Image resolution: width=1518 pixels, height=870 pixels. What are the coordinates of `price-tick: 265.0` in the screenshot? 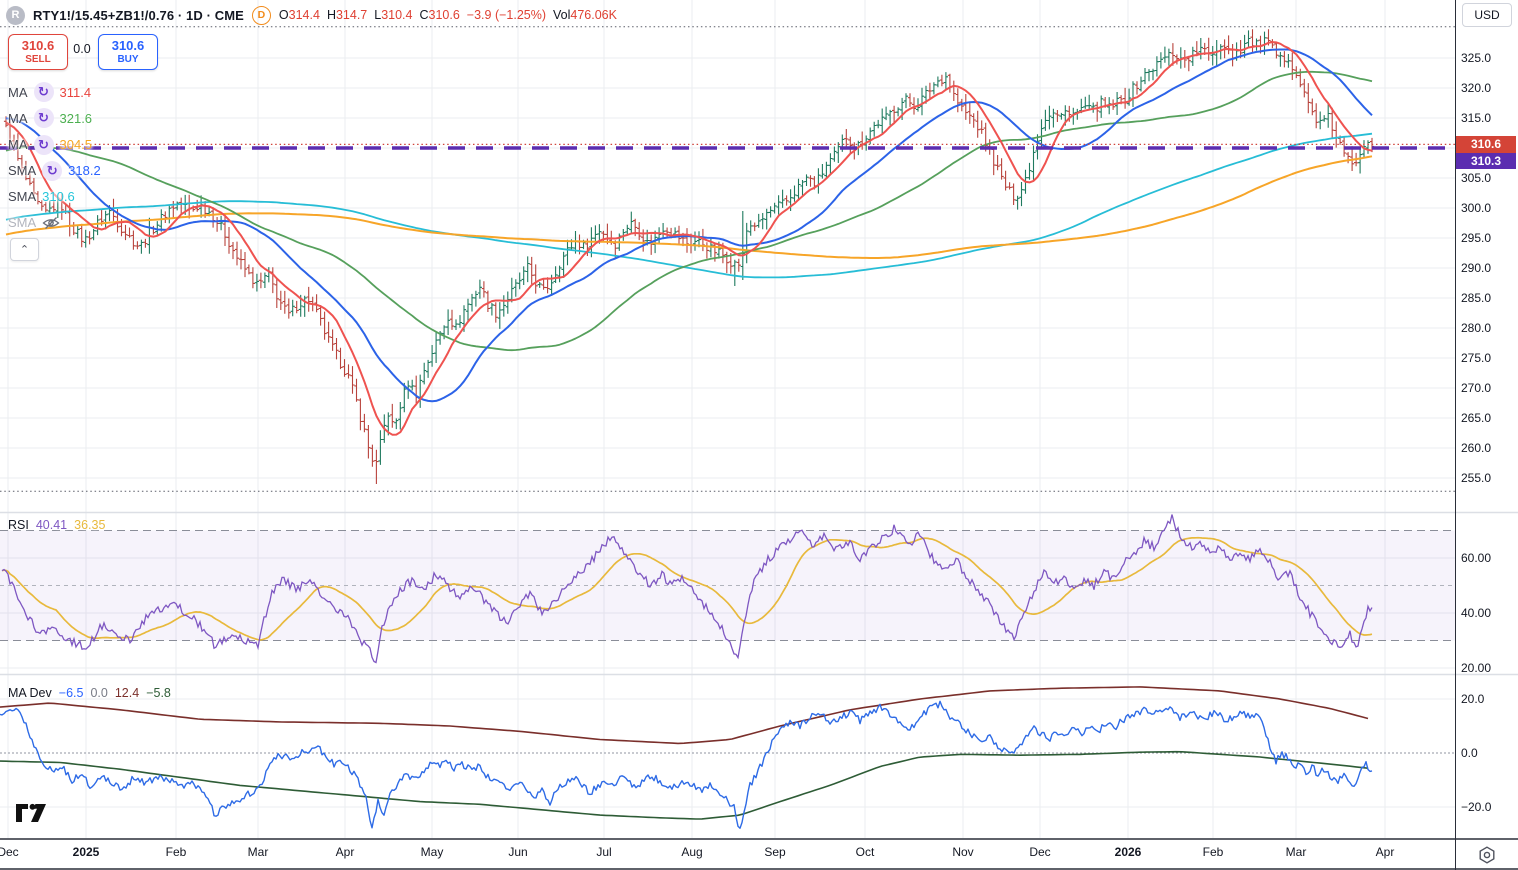 It's located at (1476, 418).